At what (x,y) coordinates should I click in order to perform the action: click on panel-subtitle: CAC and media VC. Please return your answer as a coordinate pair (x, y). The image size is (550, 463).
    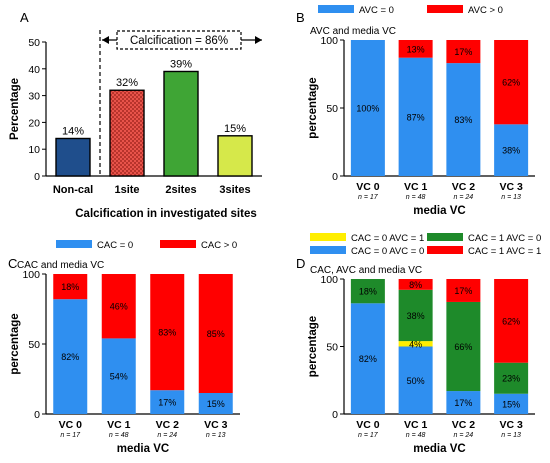
    Looking at the image, I should click on (60, 265).